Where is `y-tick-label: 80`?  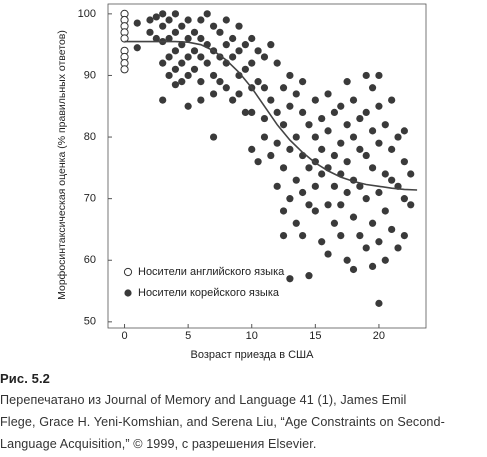
y-tick-label: 80 is located at coordinates (90, 137).